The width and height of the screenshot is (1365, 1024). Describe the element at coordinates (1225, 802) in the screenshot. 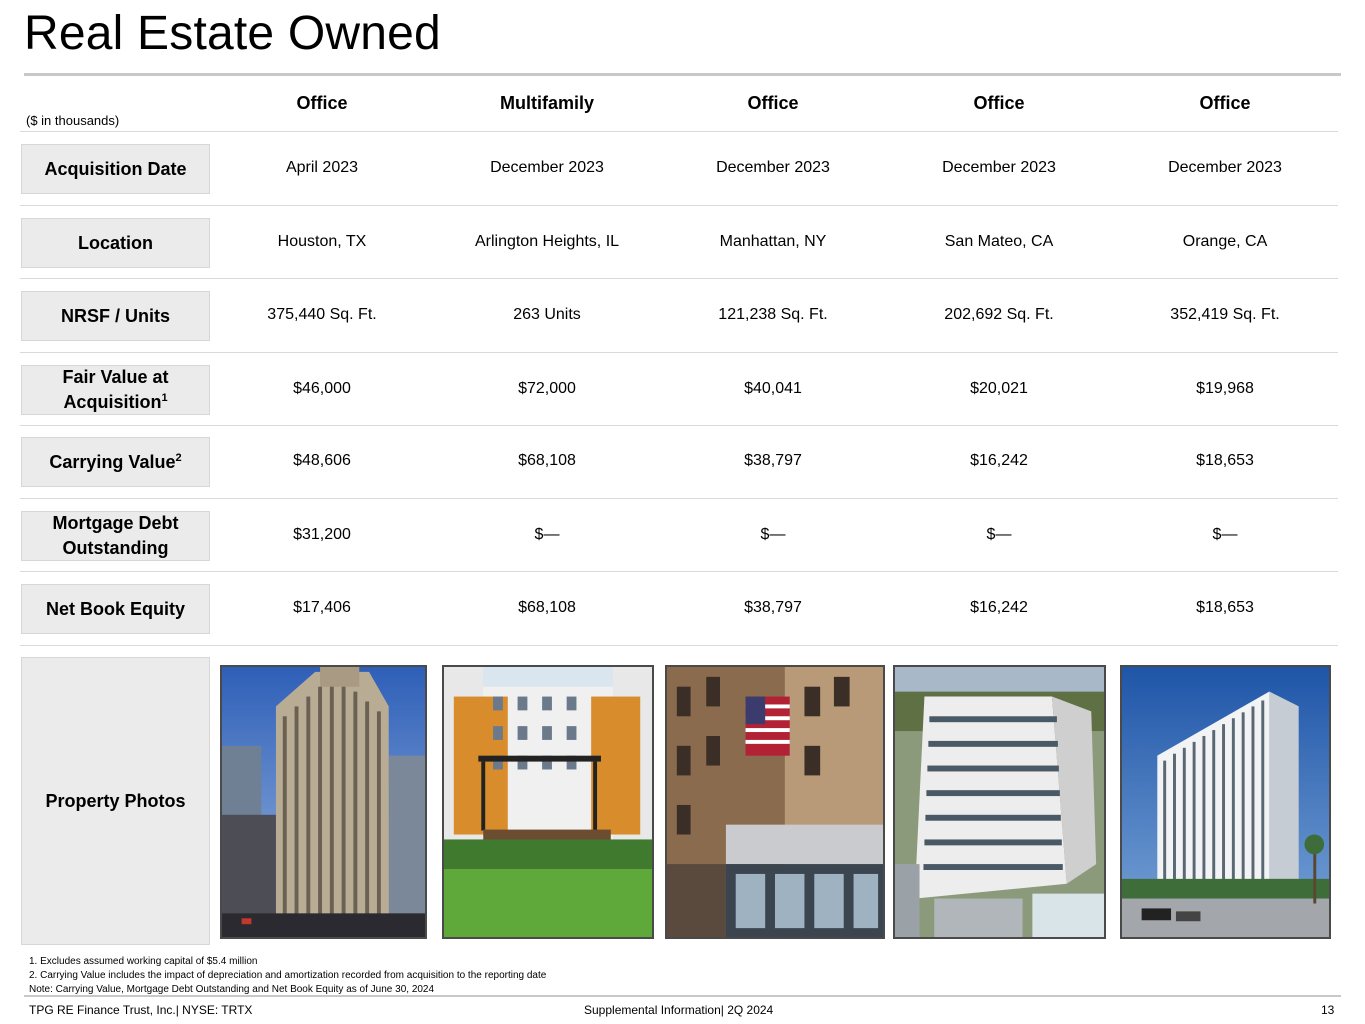

I see `property-photo-orange` at that location.